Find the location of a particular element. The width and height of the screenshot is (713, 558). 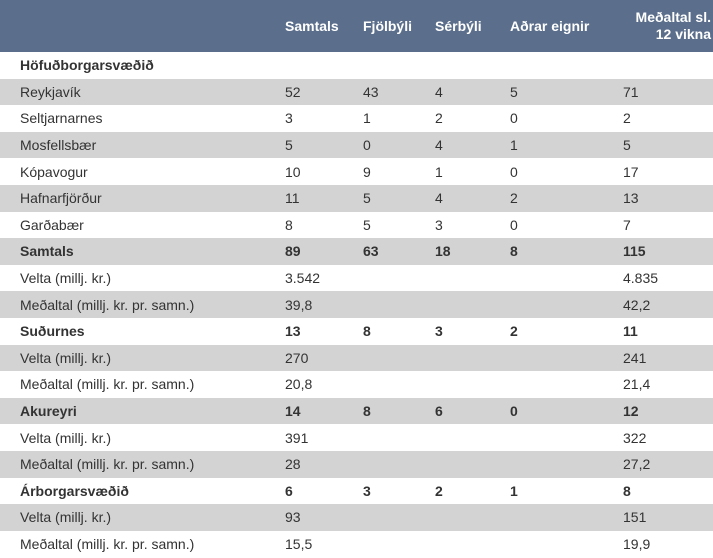

table-cell: 20,8 is located at coordinates (299, 384).